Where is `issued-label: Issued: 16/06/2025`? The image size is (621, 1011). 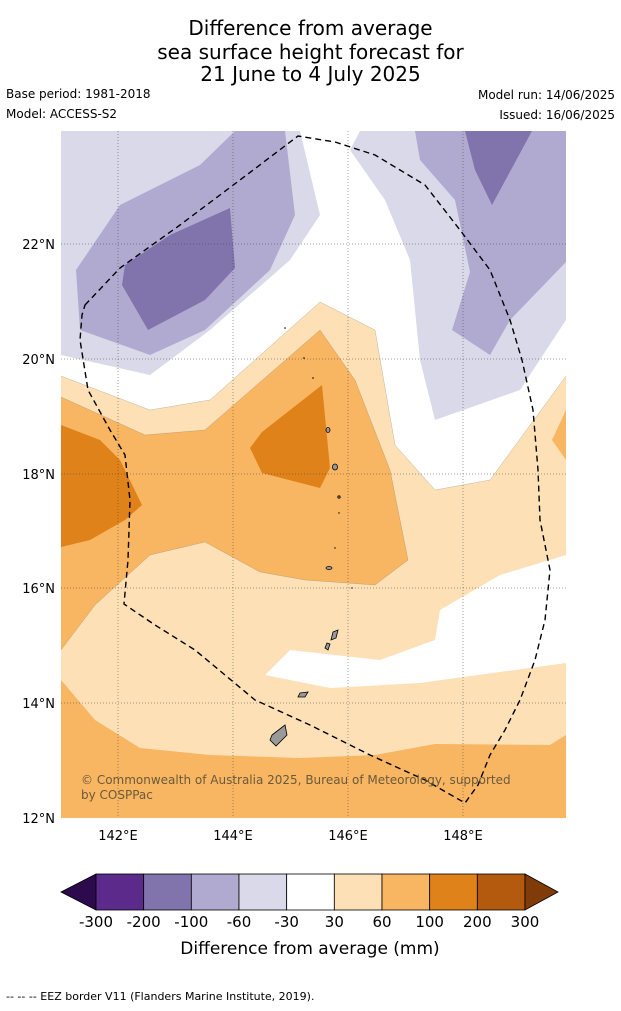 issued-label: Issued: 16/06/2025 is located at coordinates (557, 115).